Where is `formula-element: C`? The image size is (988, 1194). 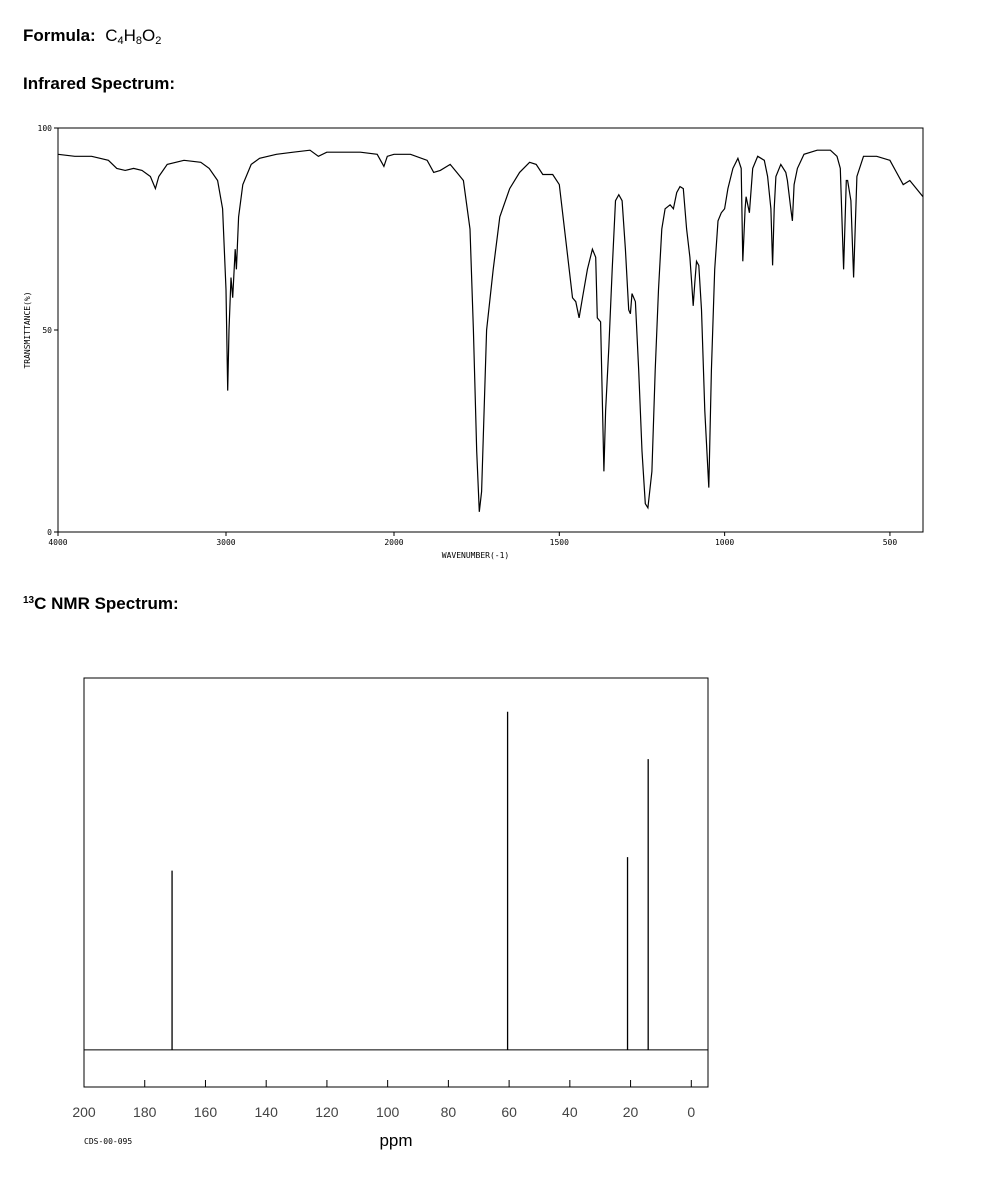 formula-element: C is located at coordinates (111, 35).